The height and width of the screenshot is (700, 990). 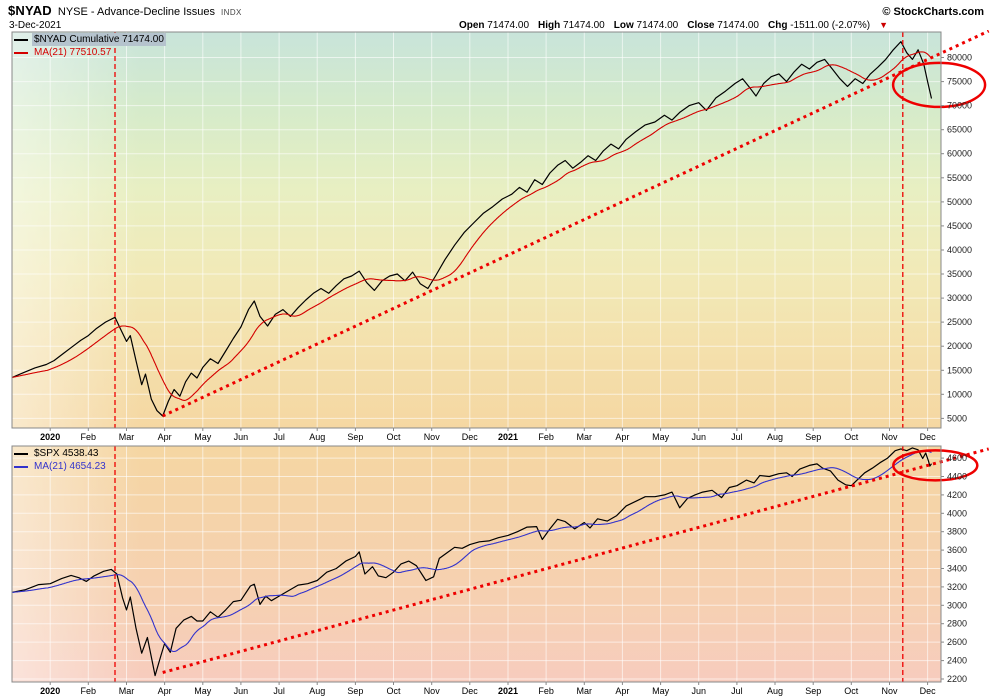 What do you see at coordinates (959, 394) in the screenshot?
I see `y-axis-label: 10000` at bounding box center [959, 394].